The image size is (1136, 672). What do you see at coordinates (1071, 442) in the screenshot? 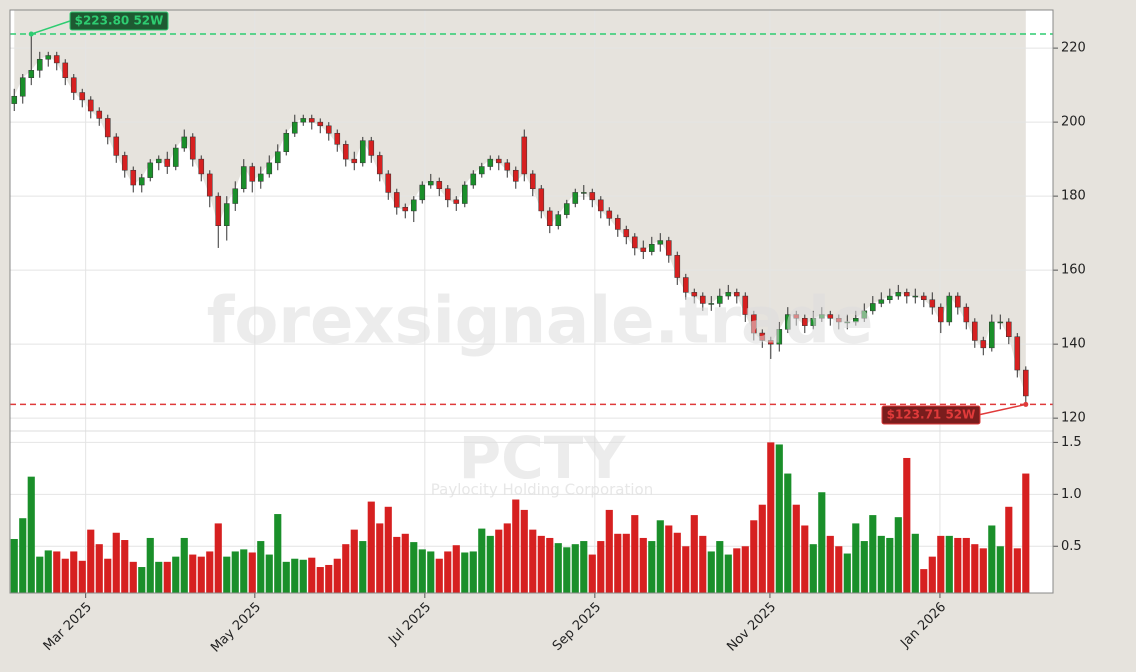
I see `y-tick-label: 1.5` at bounding box center [1071, 442].